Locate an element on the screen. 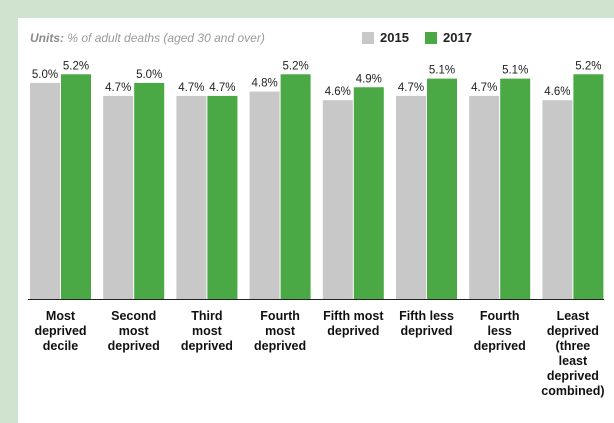 This screenshot has height=423, width=614. category-label: Fifth most is located at coordinates (353, 316).